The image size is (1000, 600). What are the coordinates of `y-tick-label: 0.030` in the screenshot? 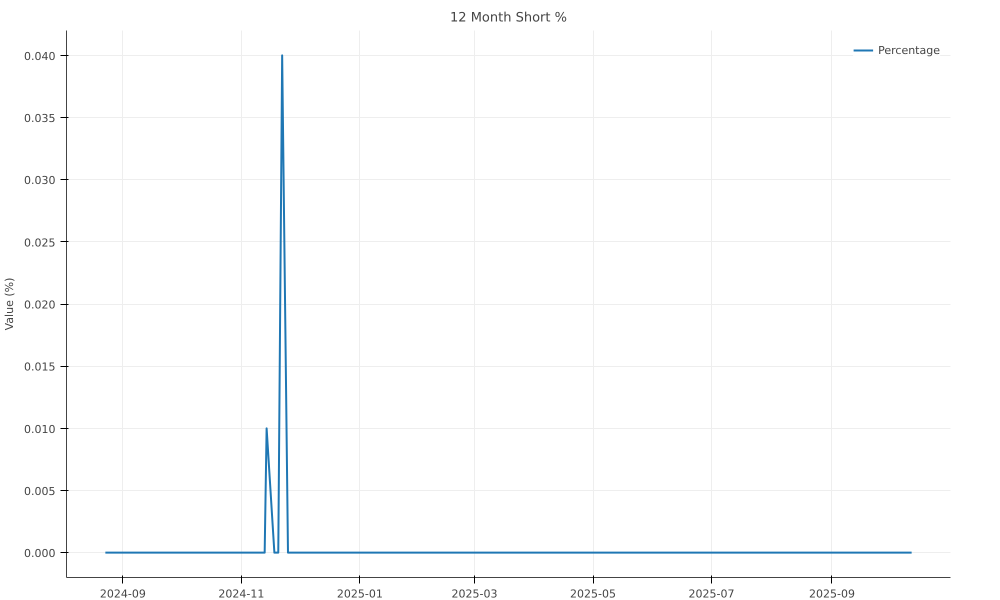 It's located at (40, 181).